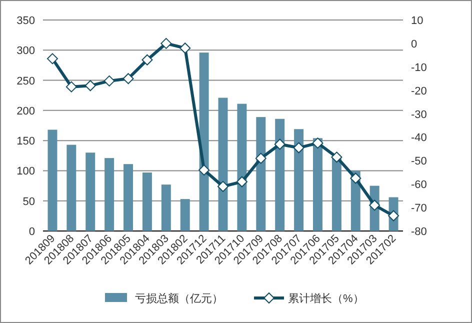 This screenshot has width=472, height=323. Describe the element at coordinates (28, 202) in the screenshot. I see `y-tick-label: 50` at that location.